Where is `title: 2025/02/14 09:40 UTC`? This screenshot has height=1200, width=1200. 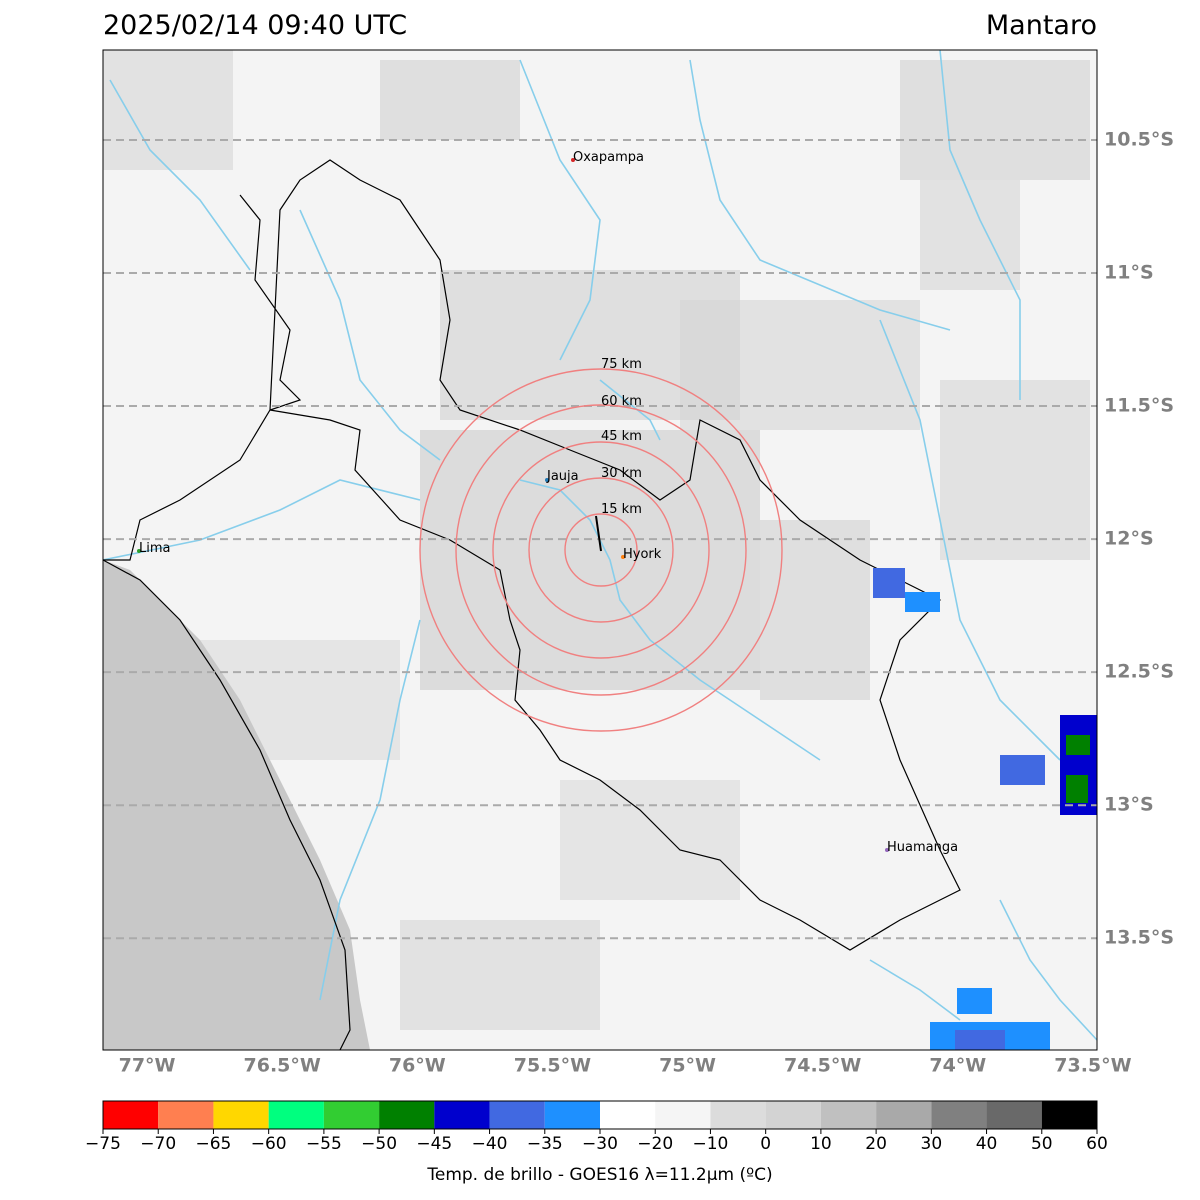
title: 2025/02/14 09:40 UTC is located at coordinates (255, 25).